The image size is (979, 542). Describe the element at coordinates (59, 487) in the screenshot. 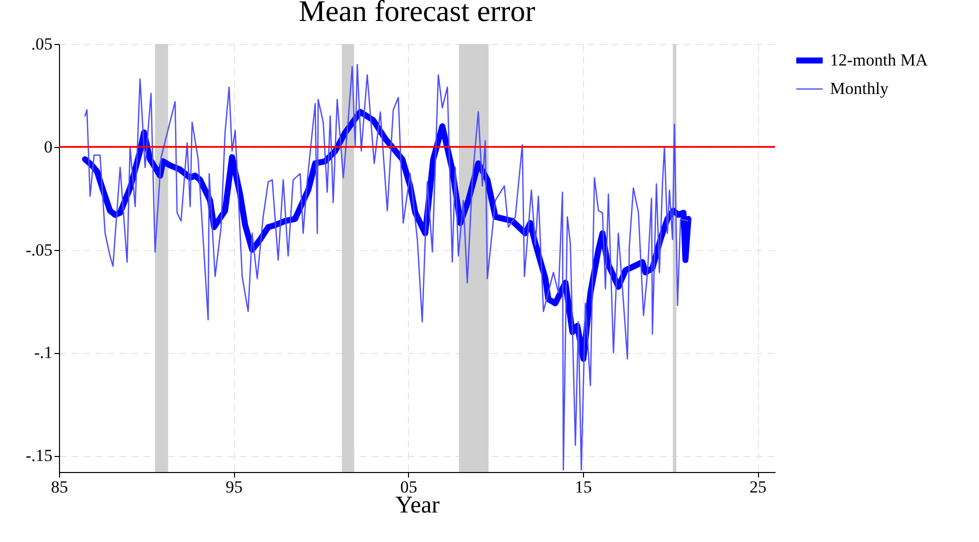

I see `x-tick-label: 85` at that location.